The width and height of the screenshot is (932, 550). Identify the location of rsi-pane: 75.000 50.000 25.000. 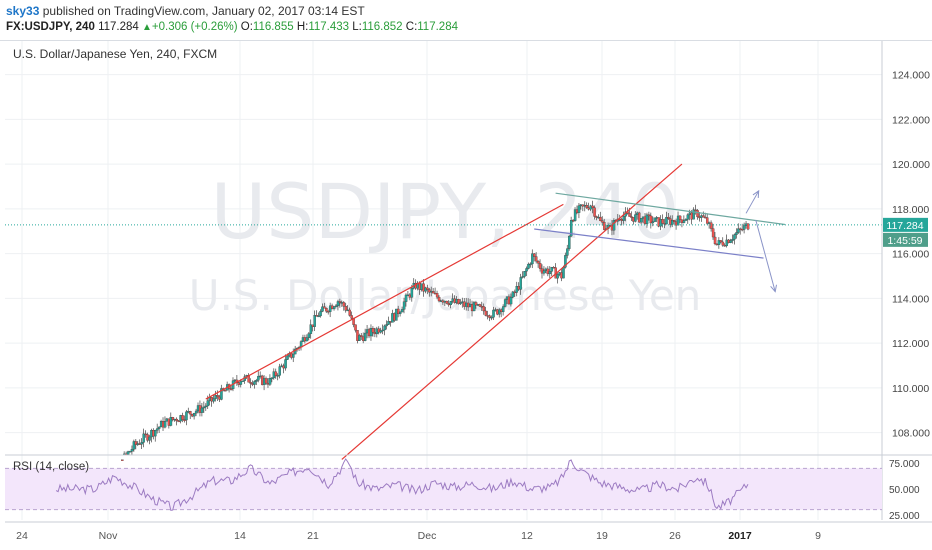
(462, 490).